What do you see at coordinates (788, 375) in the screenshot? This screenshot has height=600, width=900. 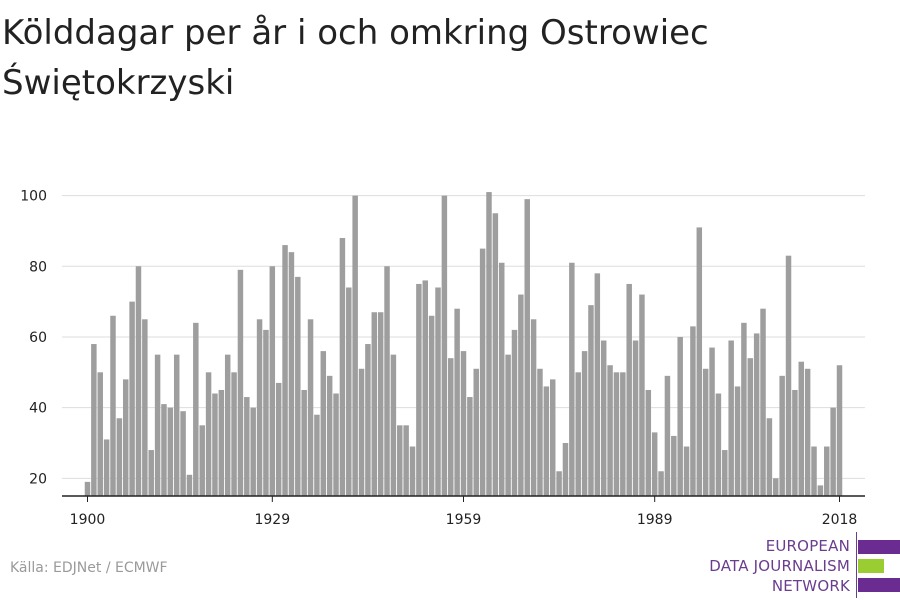 I see `bar-2010` at bounding box center [788, 375].